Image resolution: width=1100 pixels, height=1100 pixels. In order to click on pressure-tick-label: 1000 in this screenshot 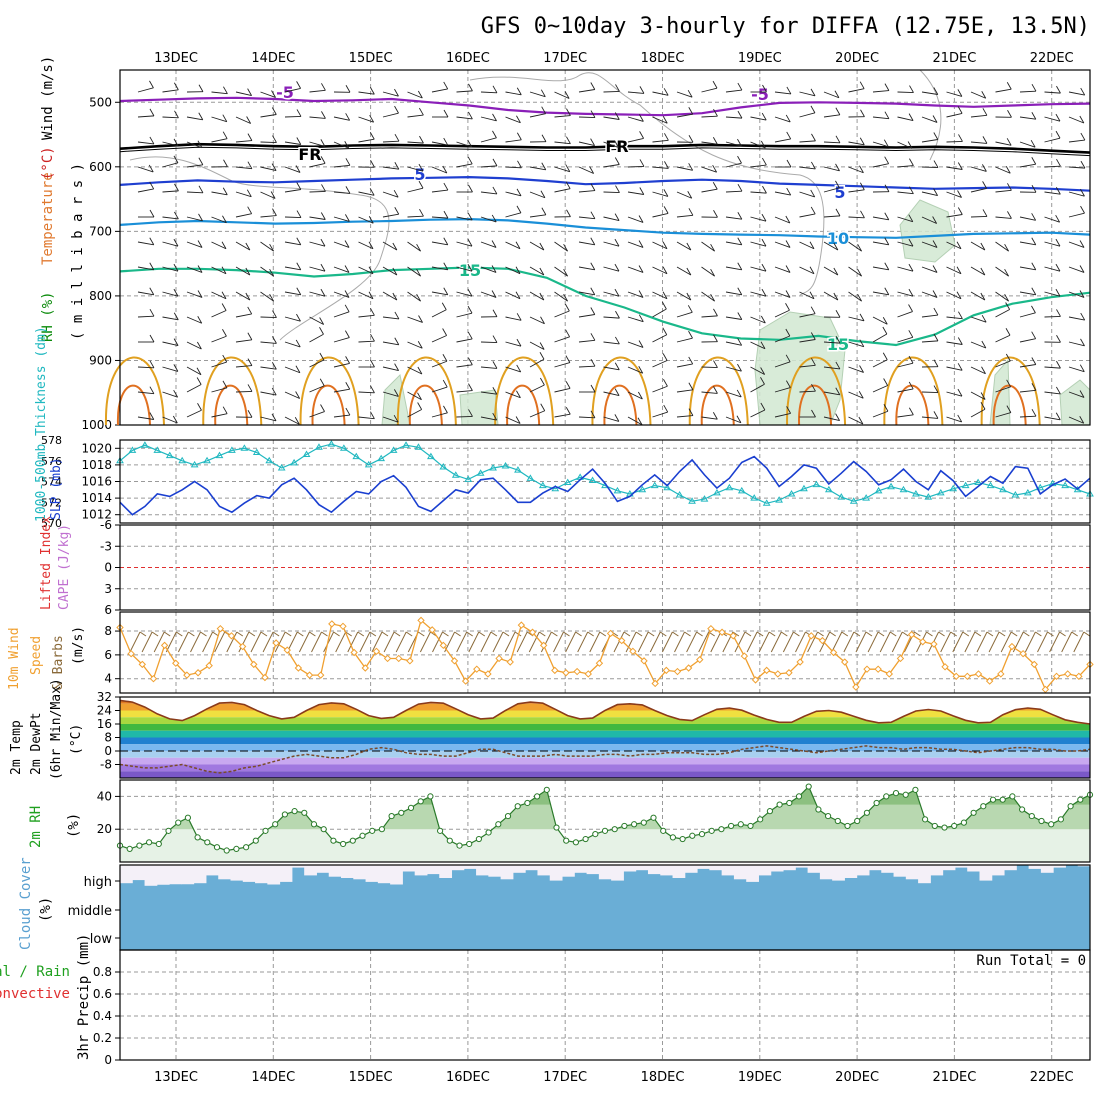, I will do `click(96, 425)`.